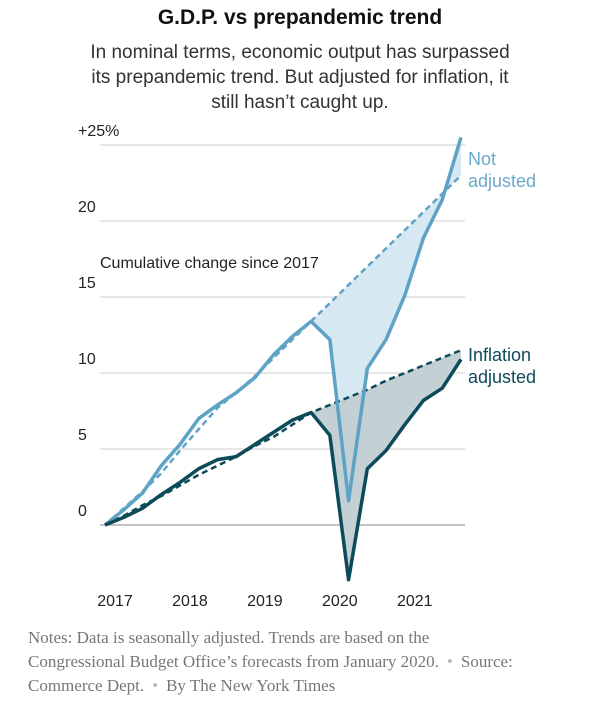 This screenshot has height=716, width=600. I want to click on trend-line, so click(283, 438).